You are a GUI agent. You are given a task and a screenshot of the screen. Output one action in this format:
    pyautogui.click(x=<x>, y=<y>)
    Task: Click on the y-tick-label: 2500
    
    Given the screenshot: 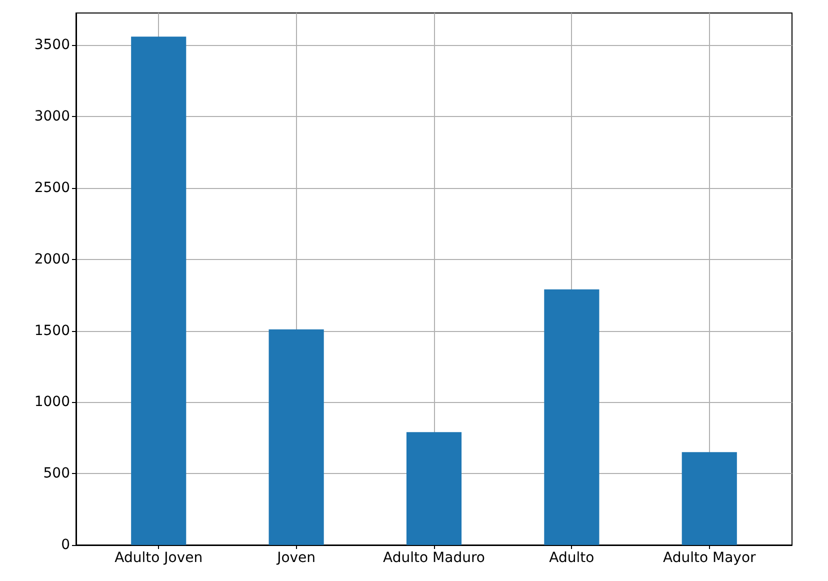 What is the action you would take?
    pyautogui.click(x=52, y=188)
    